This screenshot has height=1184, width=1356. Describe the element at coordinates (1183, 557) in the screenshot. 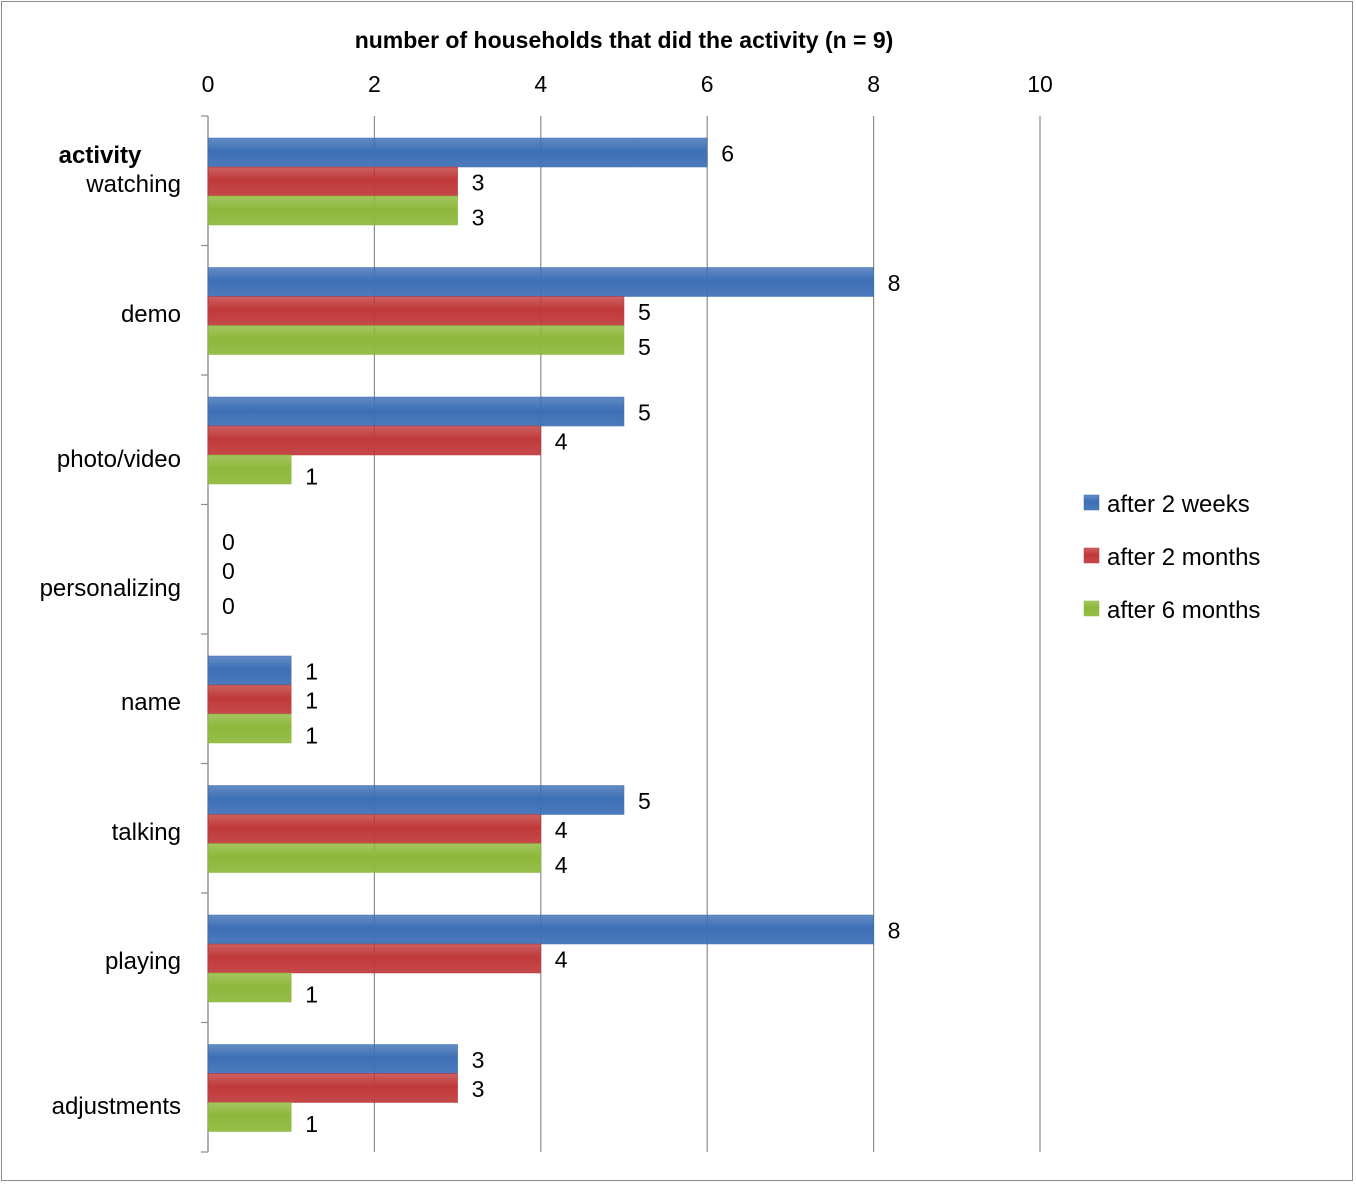

I see `legend-label: after 2 months` at that location.